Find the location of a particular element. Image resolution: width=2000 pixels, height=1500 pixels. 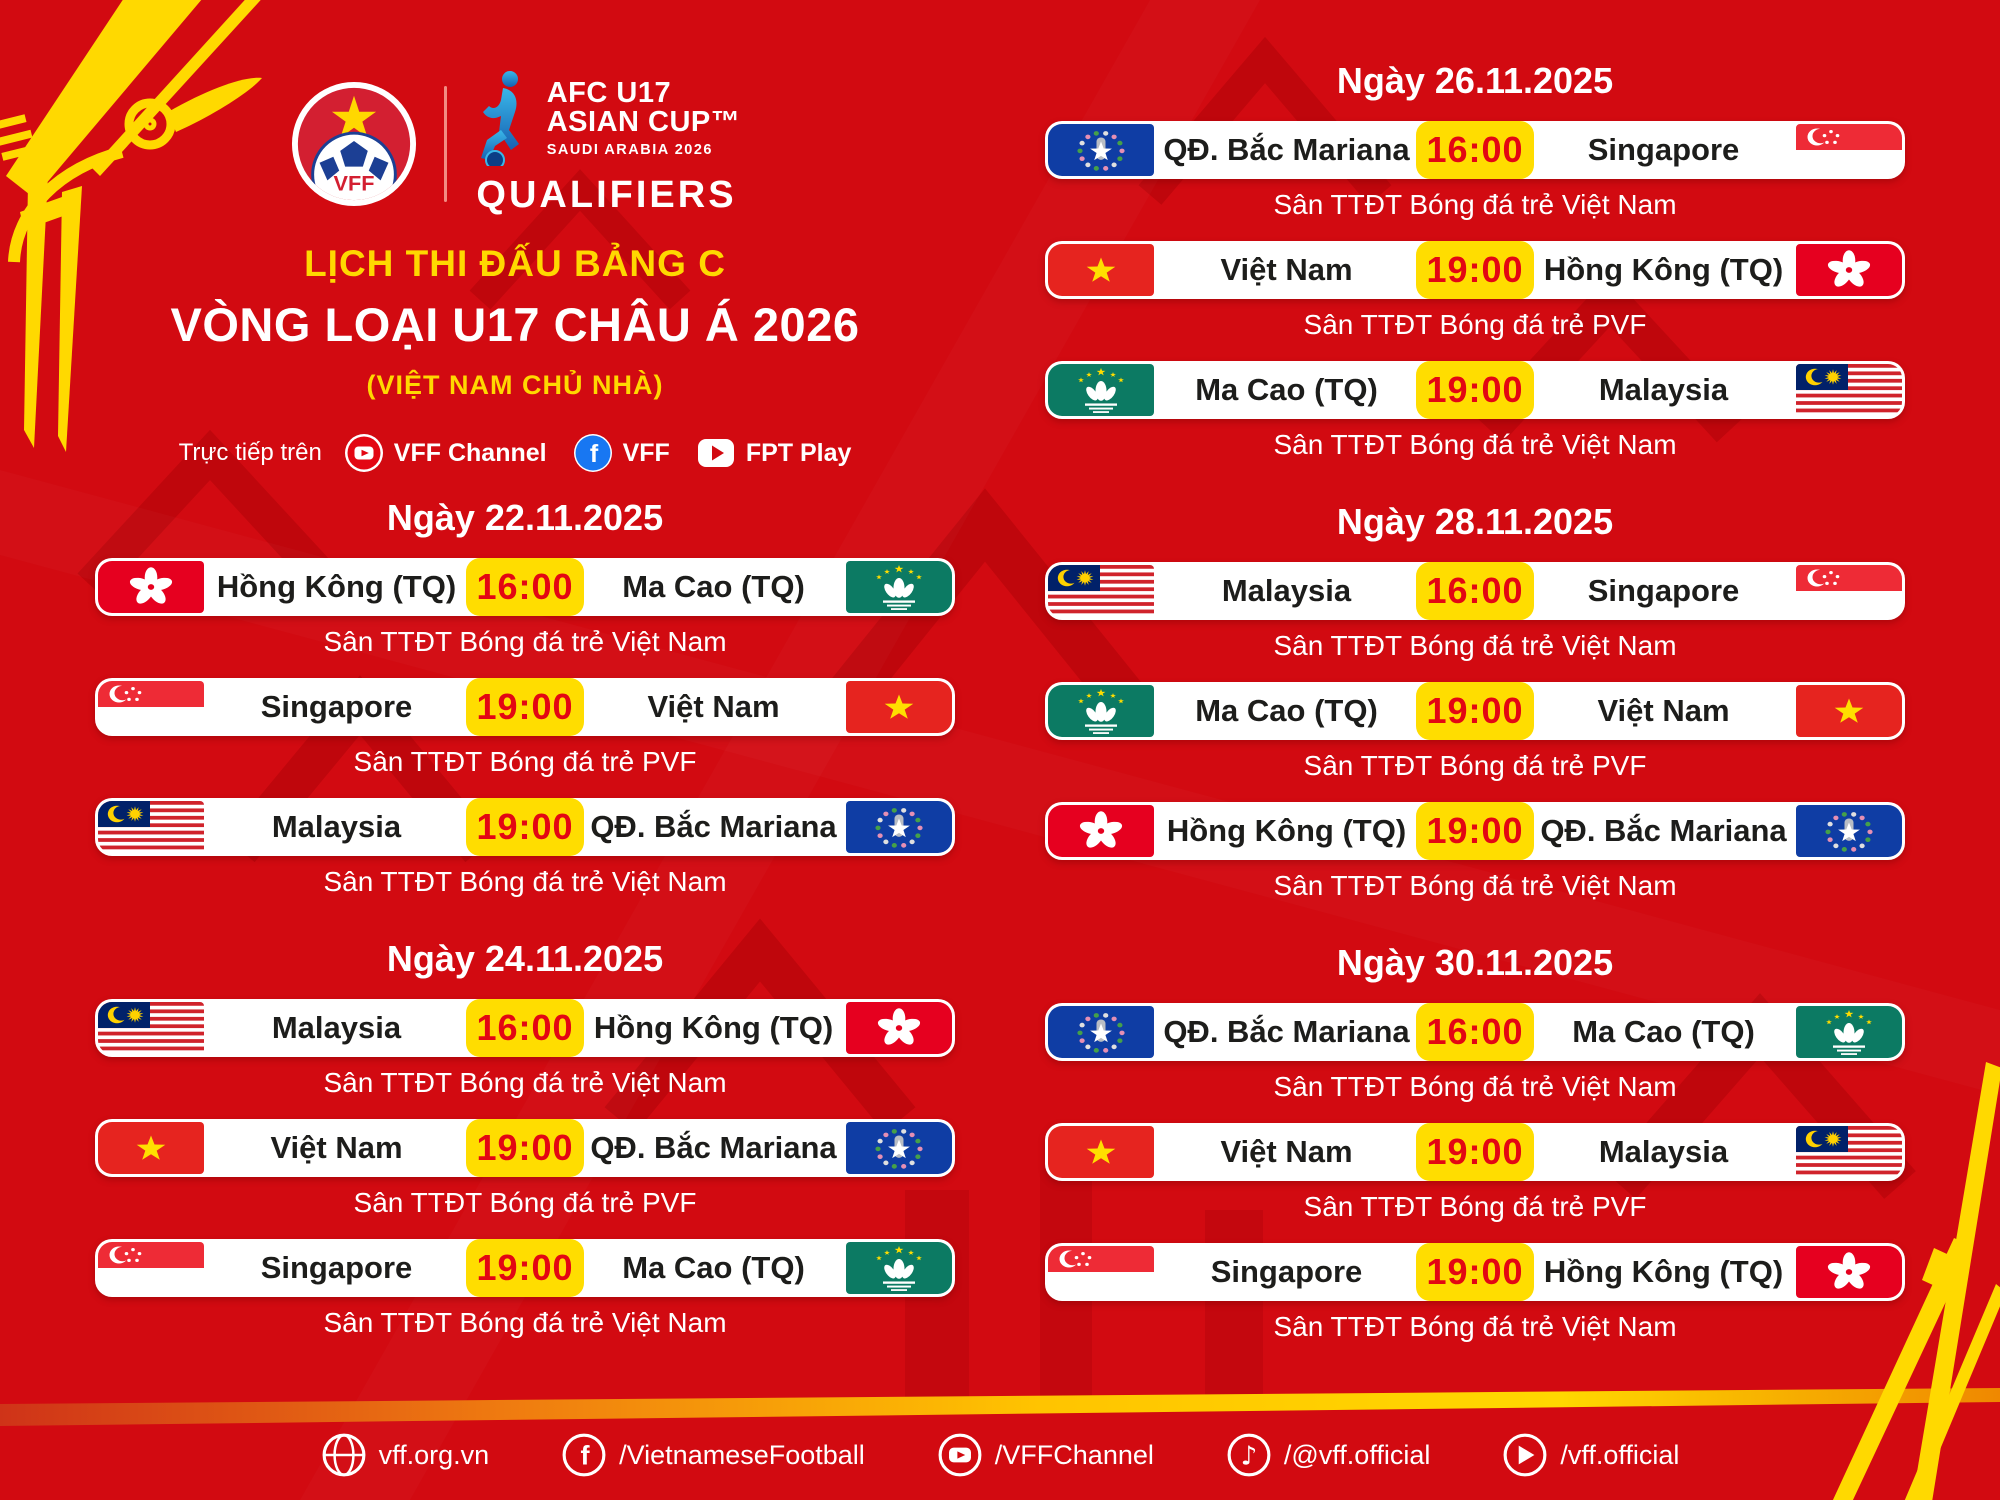

footer-social-item: /VFFChannel is located at coordinates (1045, 1455).